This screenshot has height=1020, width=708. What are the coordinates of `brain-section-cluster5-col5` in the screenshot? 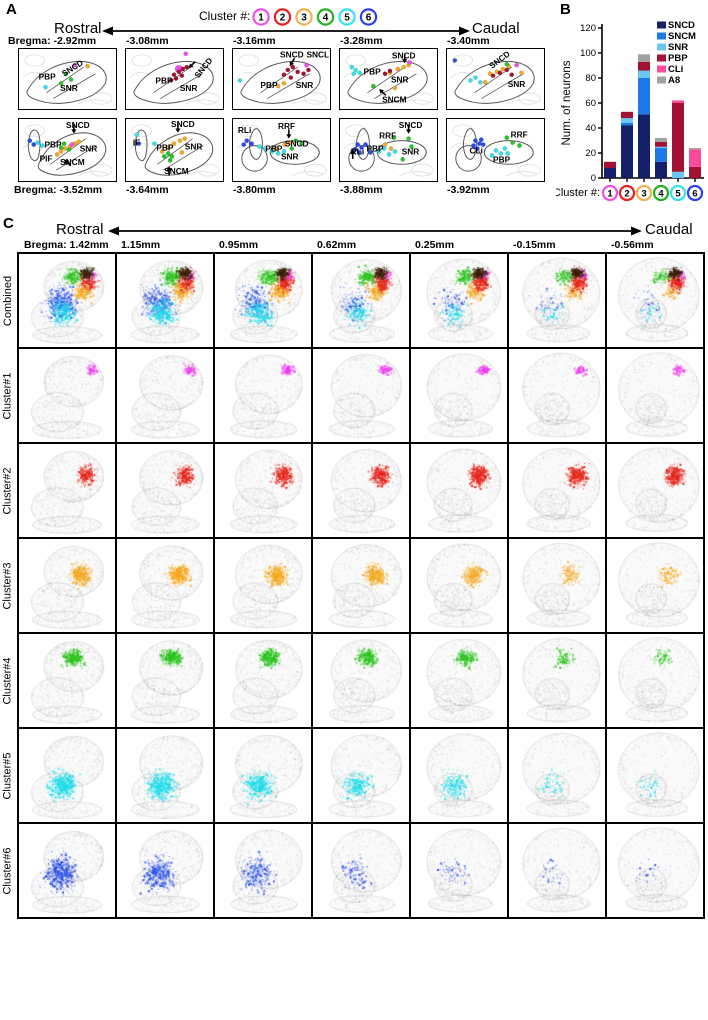 It's located at (459, 775).